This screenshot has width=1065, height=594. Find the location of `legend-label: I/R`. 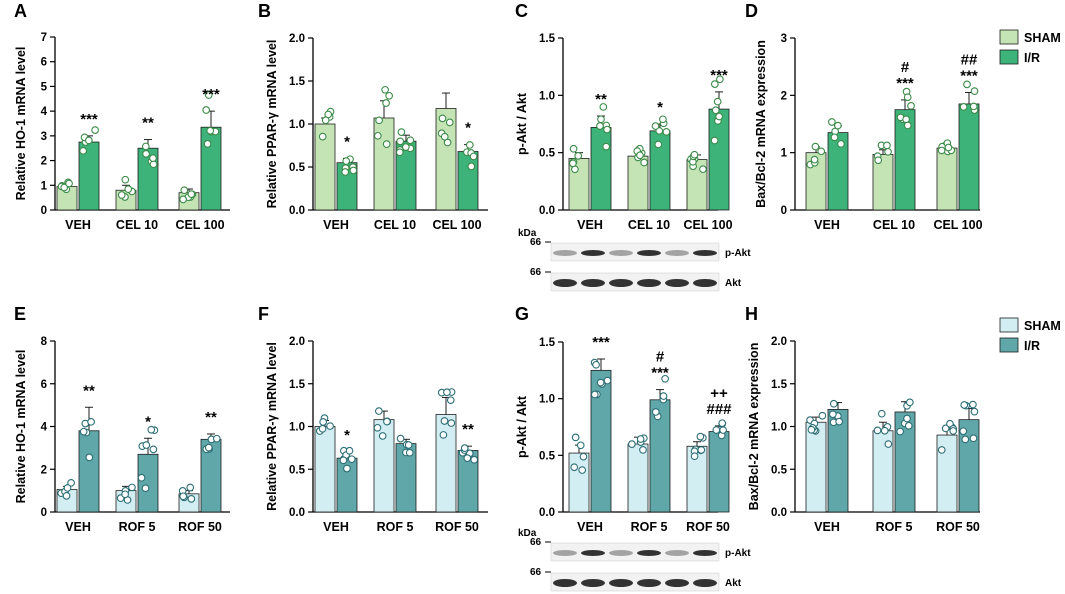

legend-label: I/R is located at coordinates (1032, 346).